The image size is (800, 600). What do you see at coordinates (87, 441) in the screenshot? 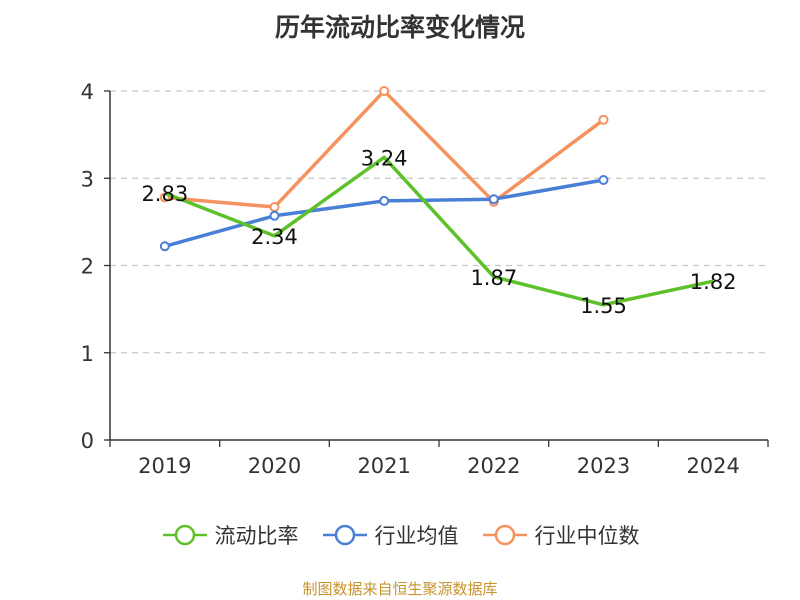
I see `y-tick-label: 0` at bounding box center [87, 441].